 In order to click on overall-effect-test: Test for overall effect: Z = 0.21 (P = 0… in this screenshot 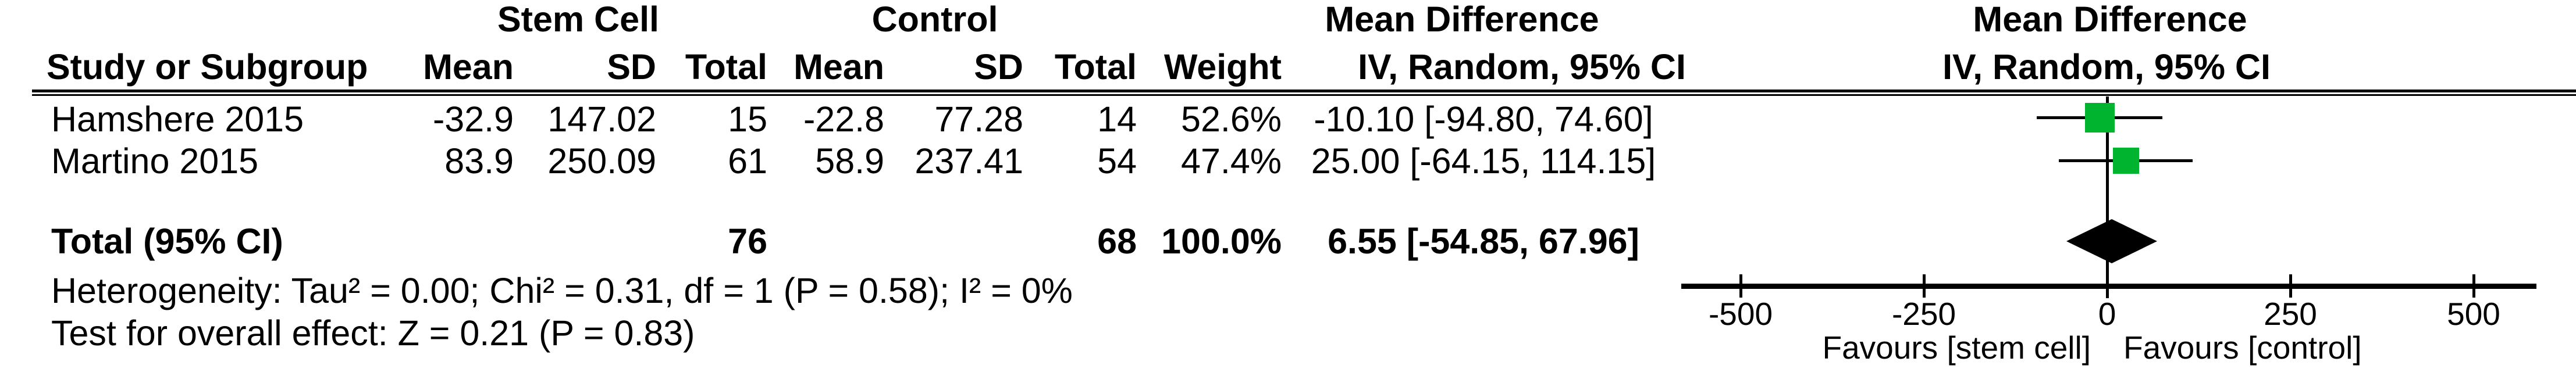, I will do `click(373, 333)`.